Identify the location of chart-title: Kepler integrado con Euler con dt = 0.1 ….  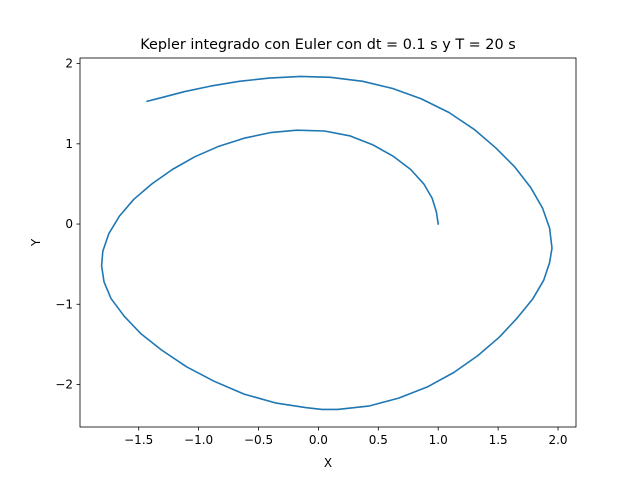
(327, 45).